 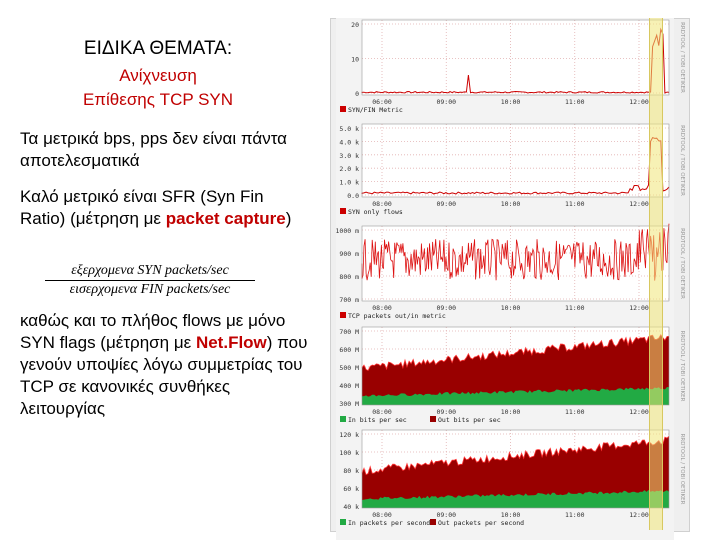 I want to click on netflow-highlight: Net.Flow, so click(x=231, y=342).